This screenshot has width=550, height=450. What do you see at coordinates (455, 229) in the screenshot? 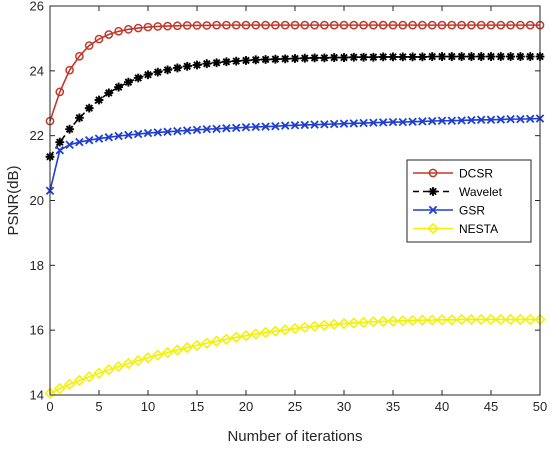
I see `legend-entry-nesta: NESTA` at bounding box center [455, 229].